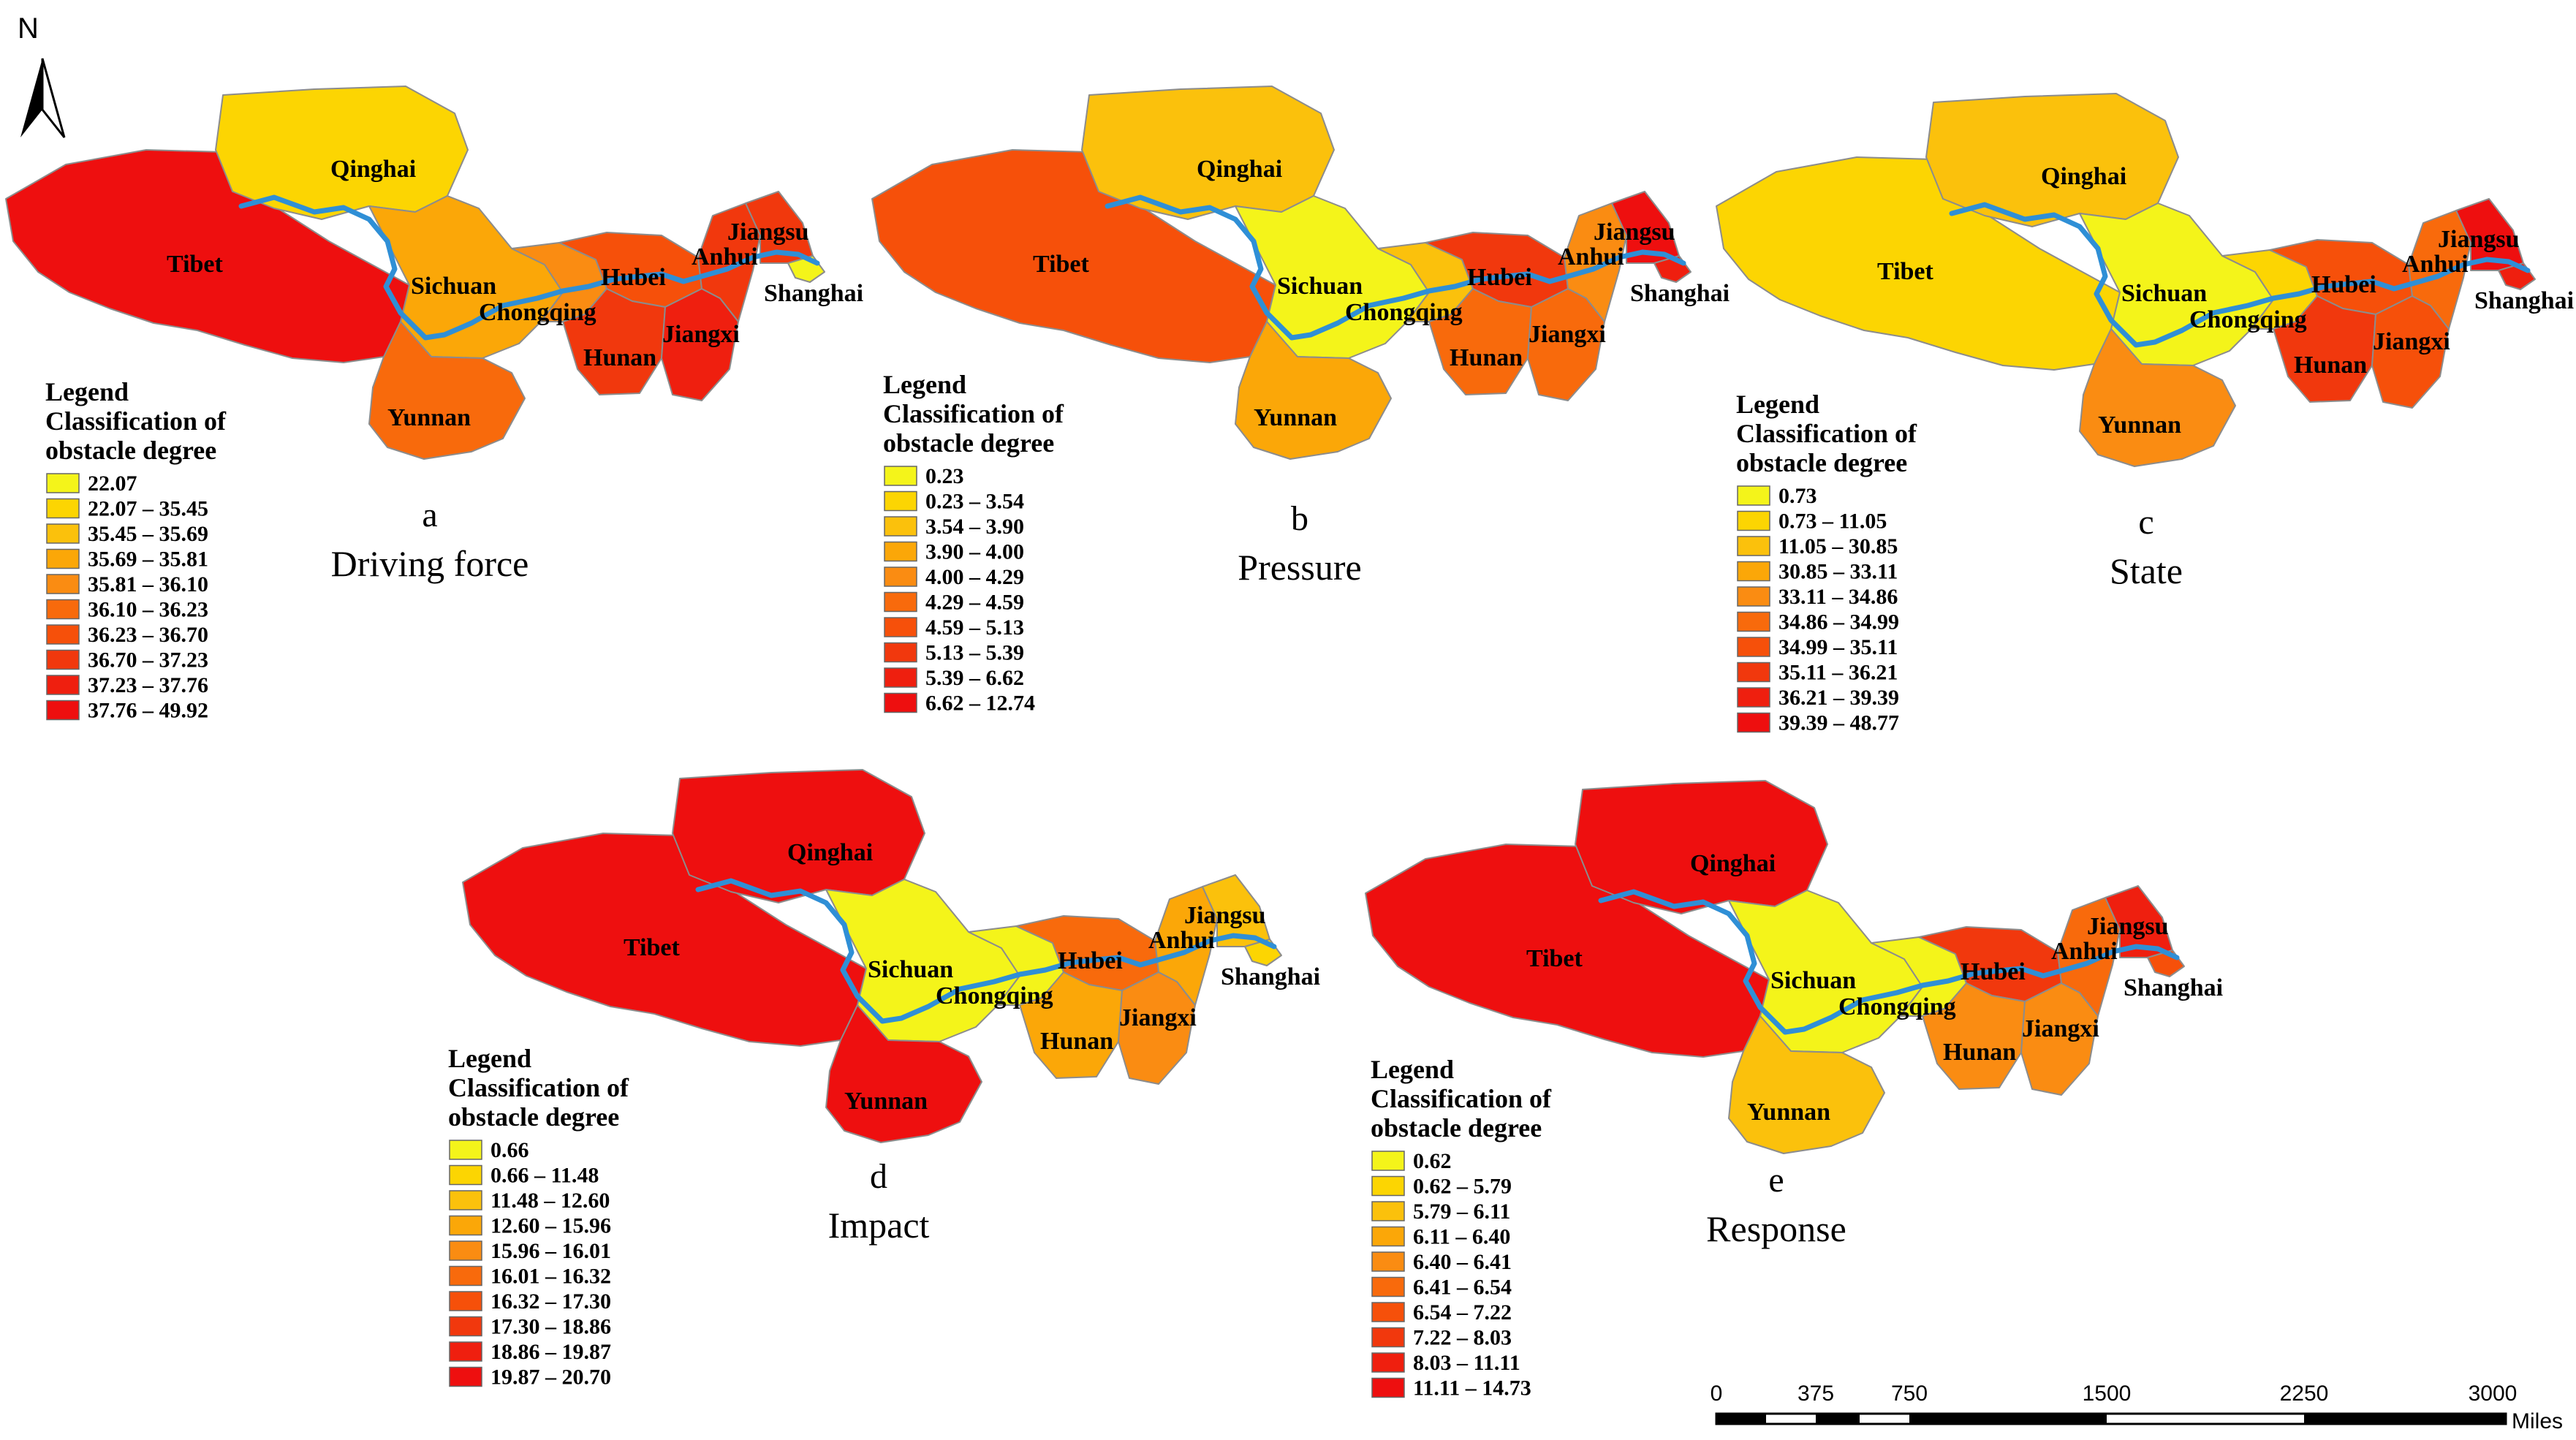  I want to click on province-label-yunnan: Yunnan, so click(886, 1101).